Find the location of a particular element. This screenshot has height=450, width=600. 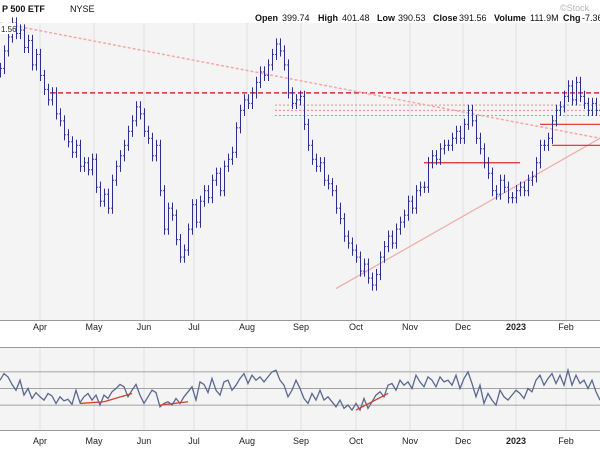

open-value: 399.74 is located at coordinates (296, 18).